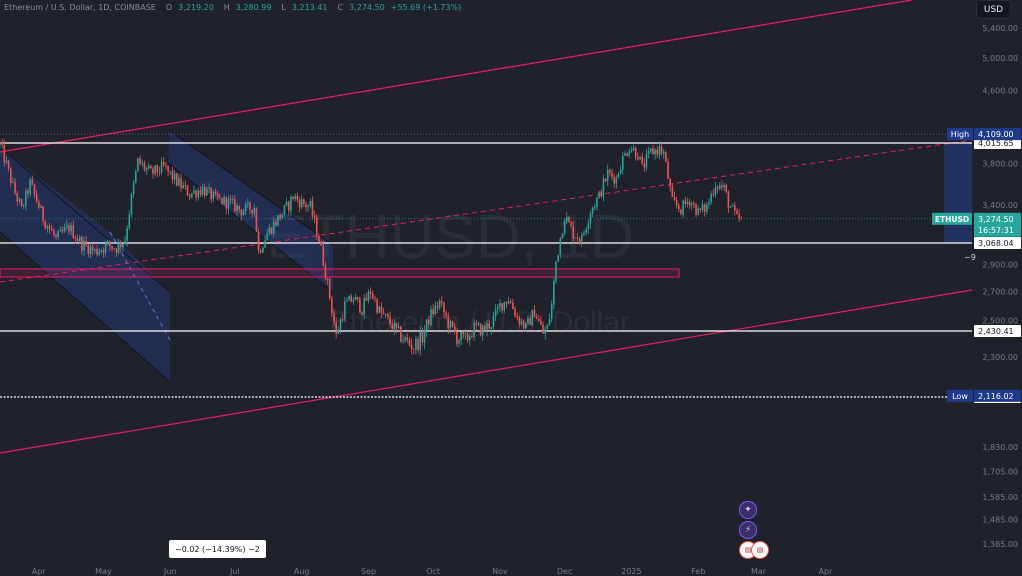 The image size is (1022, 576). Describe the element at coordinates (996, 134) in the screenshot. I see `high-price-value: 4,109.00` at that location.